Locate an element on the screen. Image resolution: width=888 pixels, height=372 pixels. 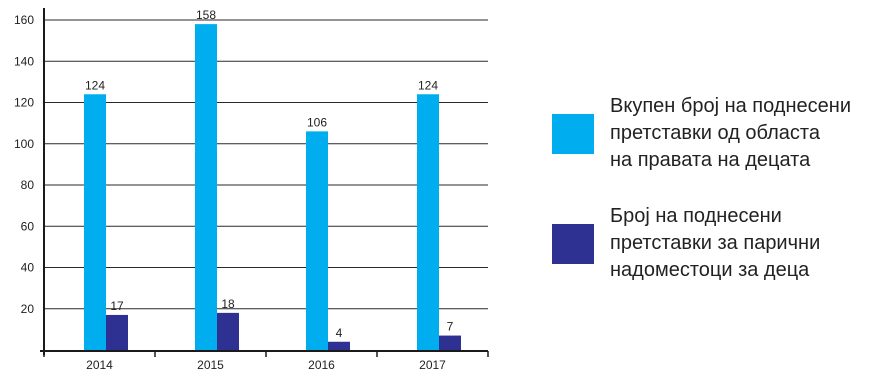
bar-total-2015 is located at coordinates (206, 187).